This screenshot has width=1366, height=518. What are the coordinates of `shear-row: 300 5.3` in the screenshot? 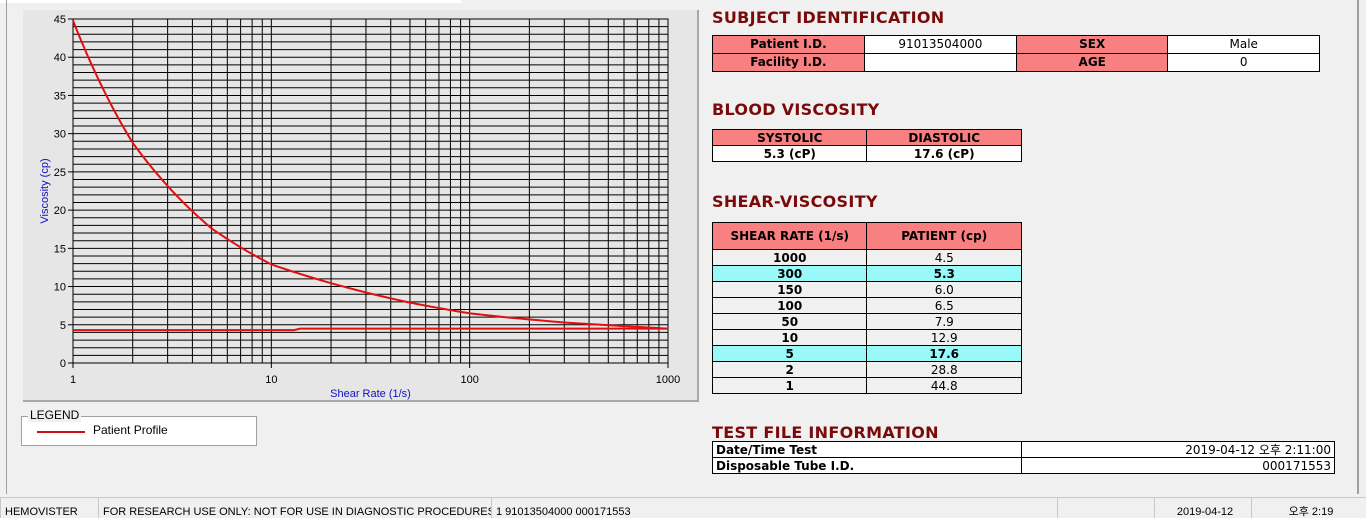 It's located at (866, 273).